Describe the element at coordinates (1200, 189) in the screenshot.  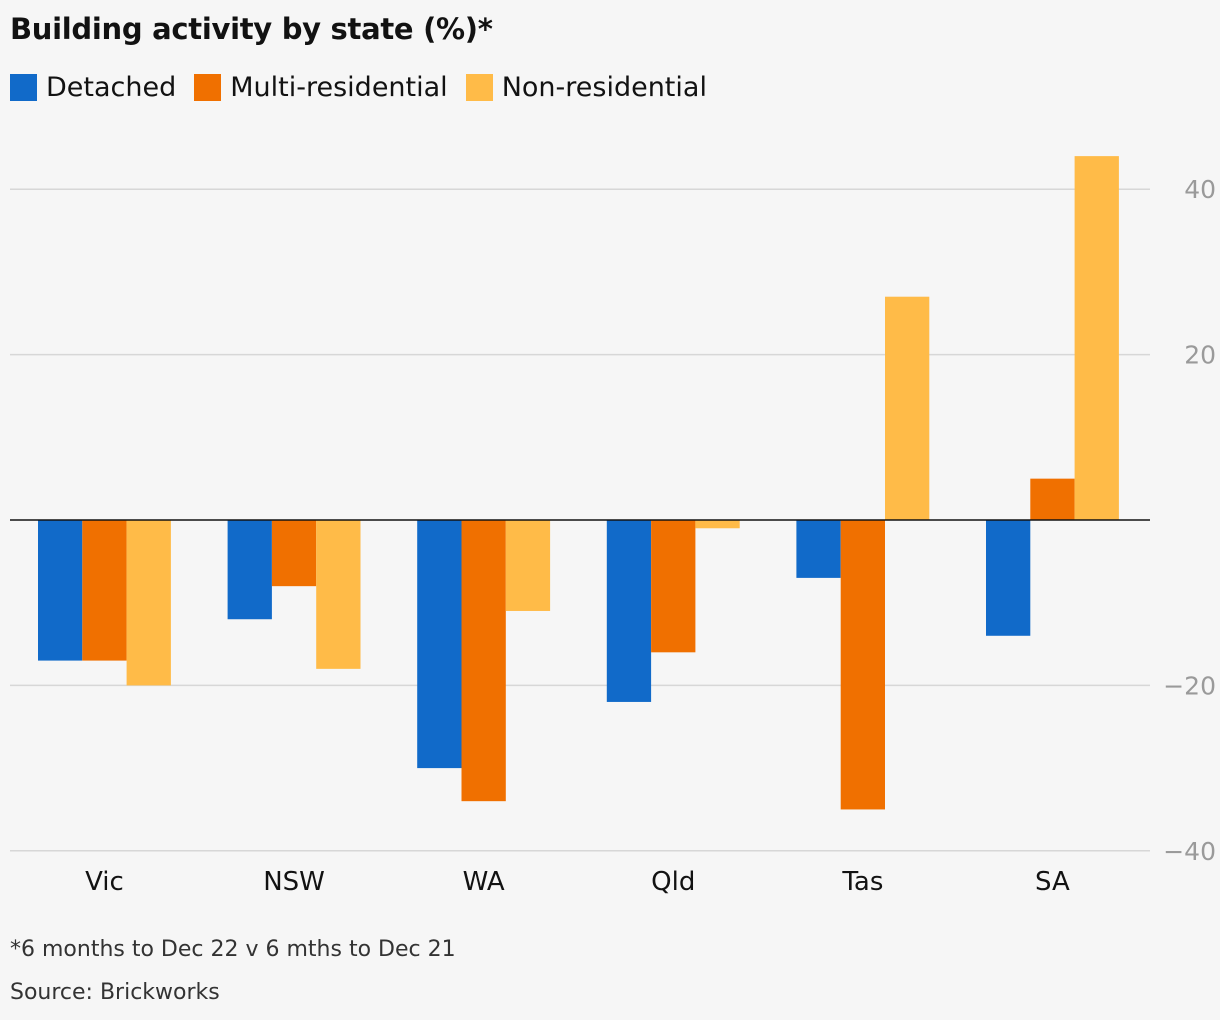
I see `y-tick-label: 40` at that location.